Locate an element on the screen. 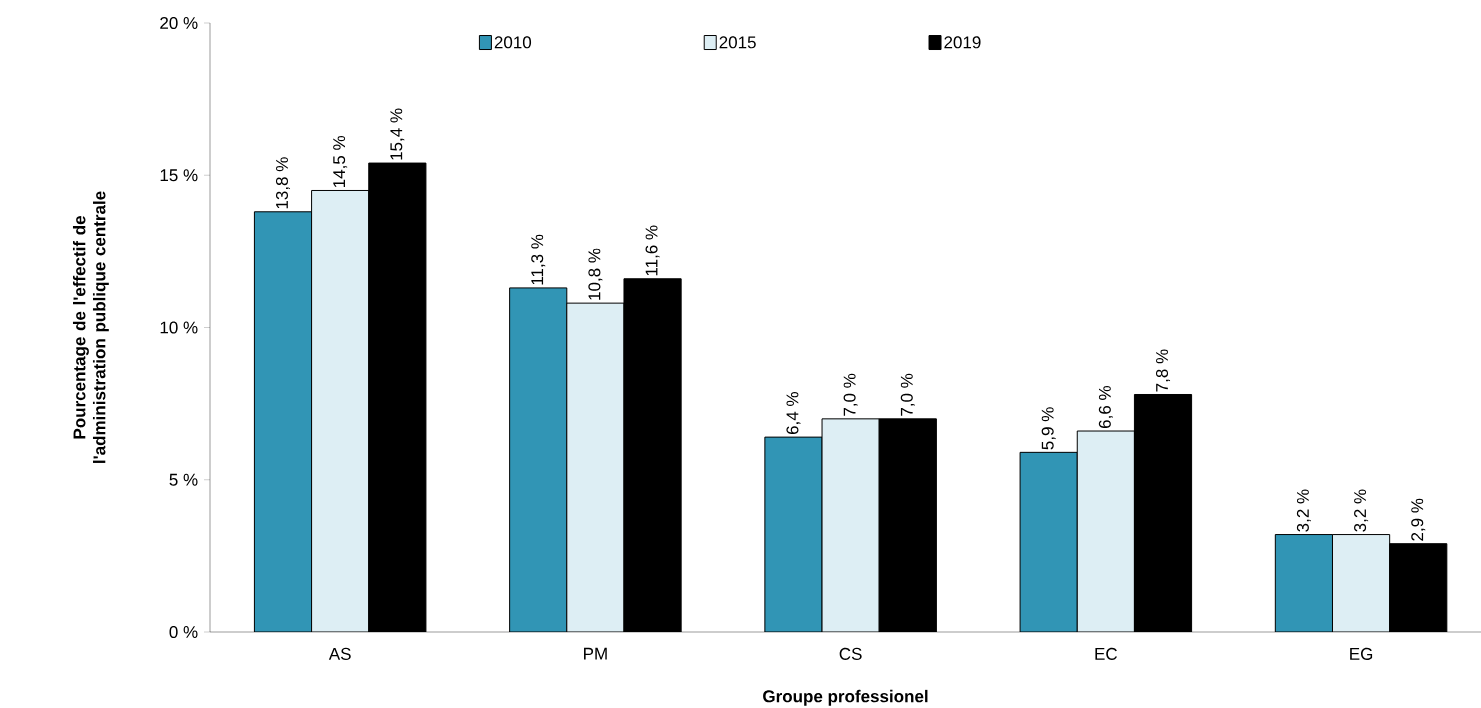 This screenshot has height=708, width=1481. y-tick-label: 10 % is located at coordinates (179, 327).